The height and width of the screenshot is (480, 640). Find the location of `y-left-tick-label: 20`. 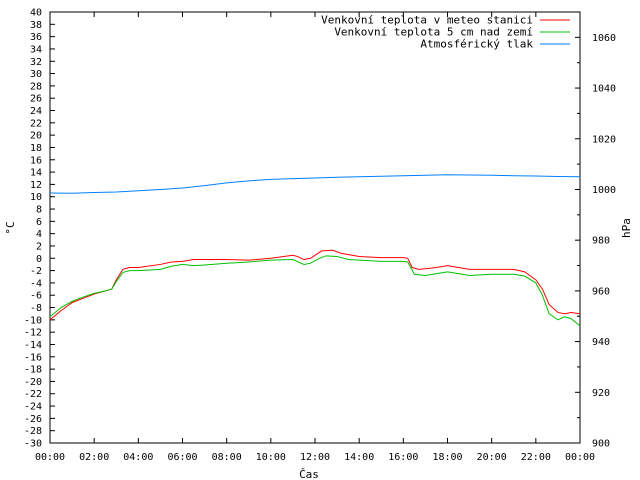

y-left-tick-label: 20 is located at coordinates (36, 136).